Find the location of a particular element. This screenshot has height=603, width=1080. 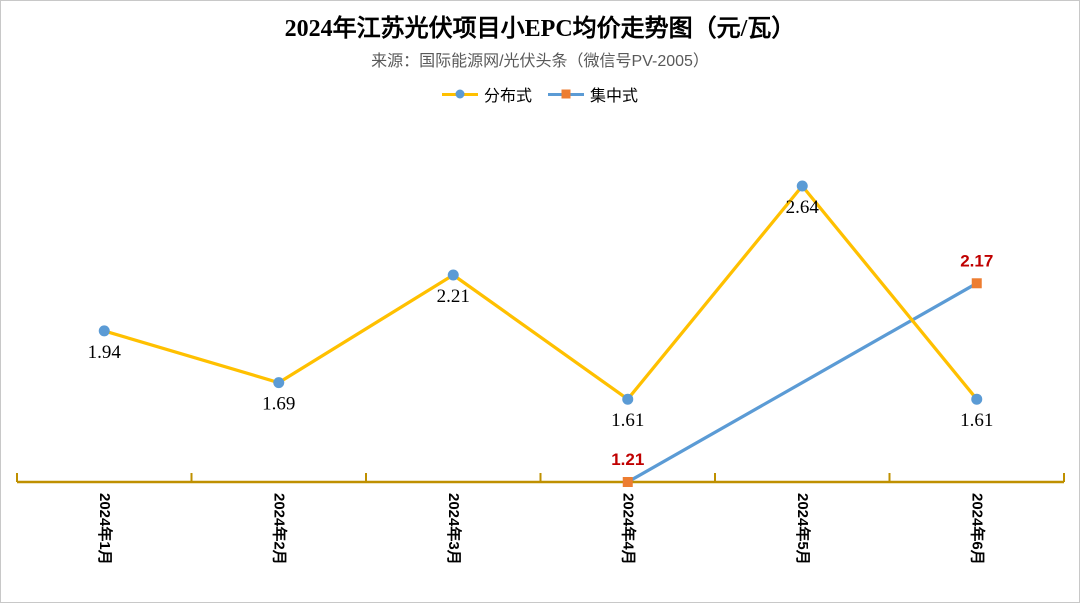

legend-item-distributed: 分布式 is located at coordinates (486, 94).